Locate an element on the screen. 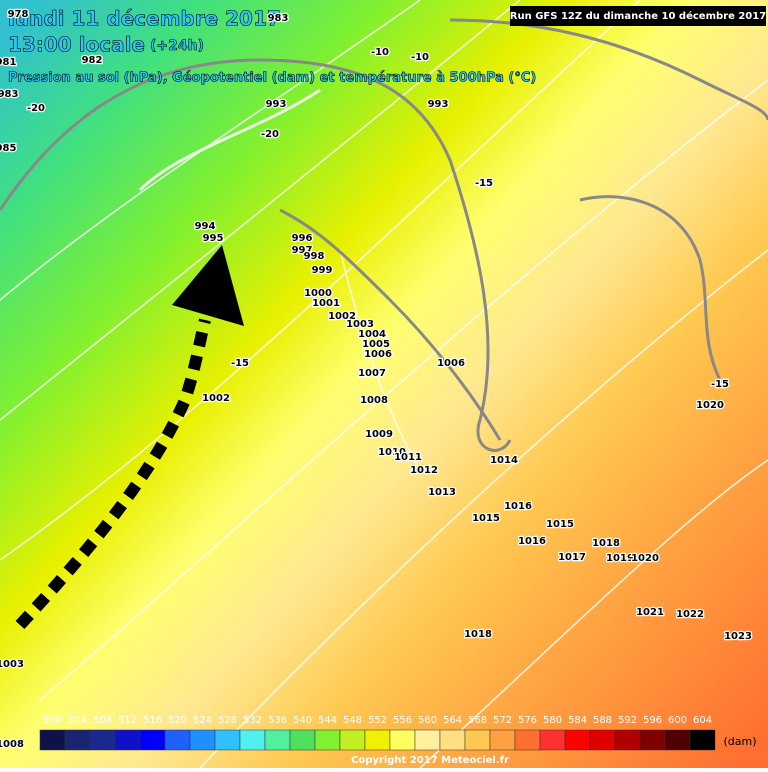 This screenshot has height=772, width=768. legend-value: 548 is located at coordinates (352, 720).